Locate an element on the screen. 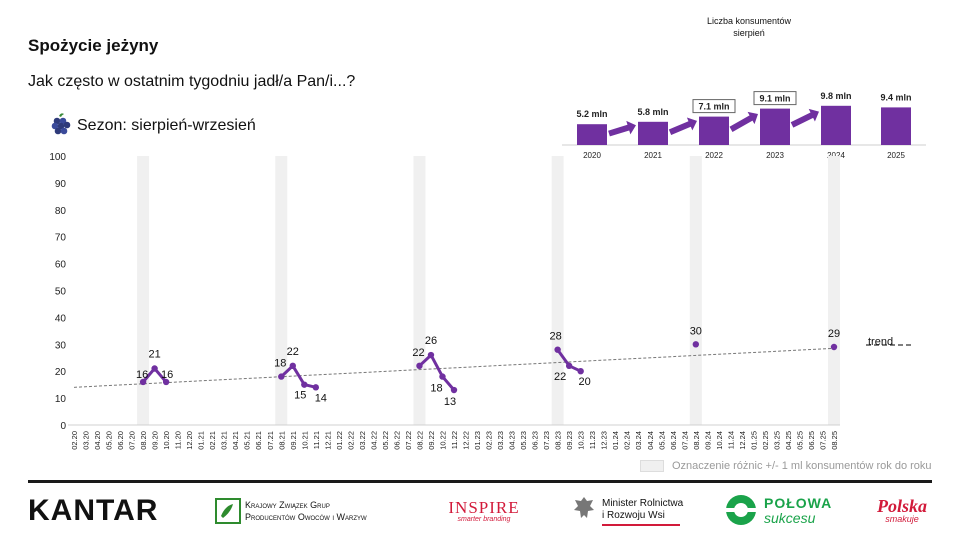 The width and height of the screenshot is (960, 540). x-tick-label: 06.22 is located at coordinates (396, 440).